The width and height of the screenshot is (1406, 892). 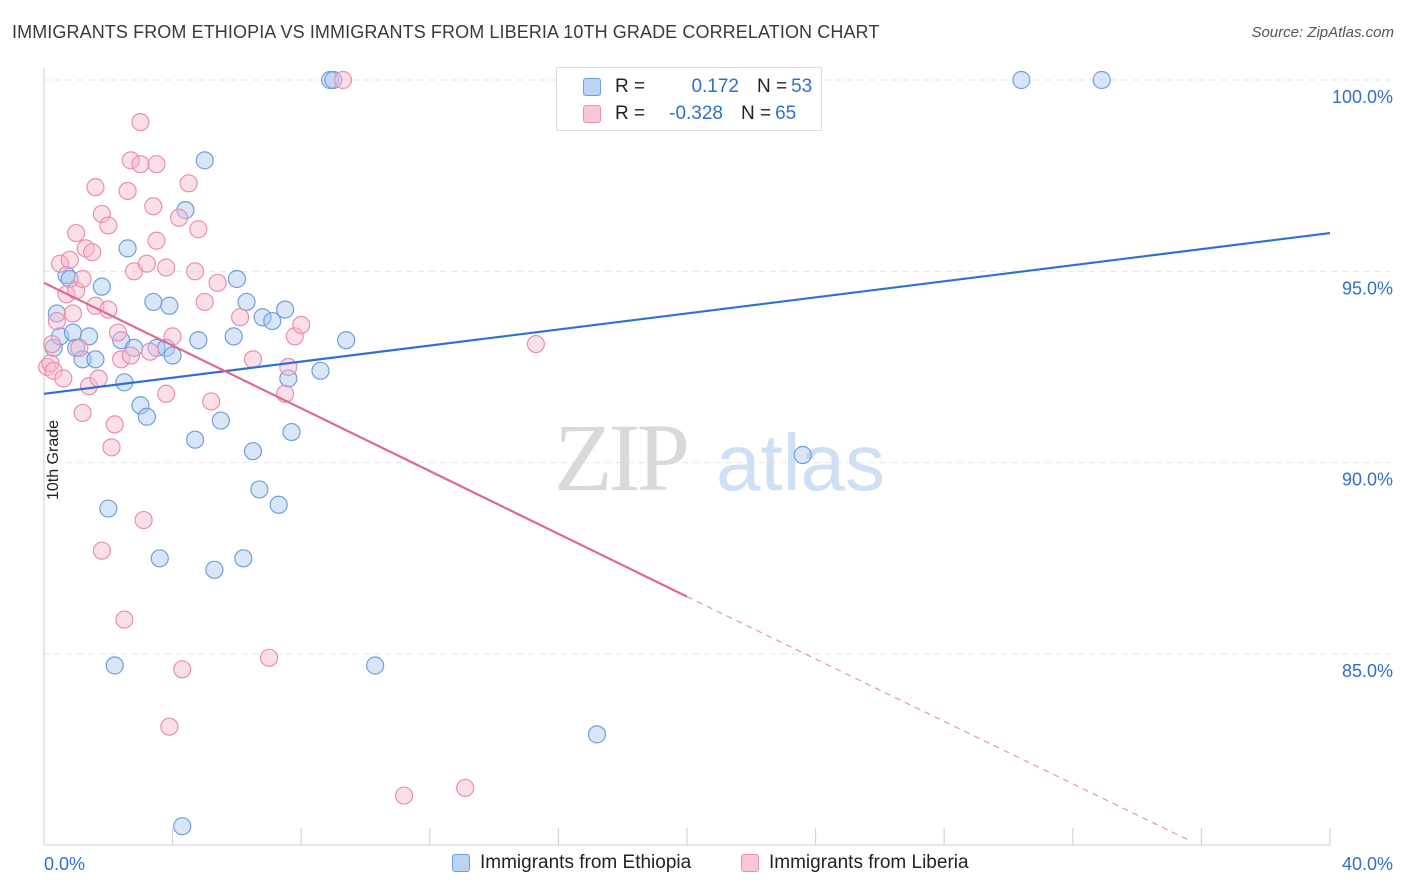 What do you see at coordinates (461, 863) in the screenshot?
I see `series-swatch-ethiopia` at bounding box center [461, 863].